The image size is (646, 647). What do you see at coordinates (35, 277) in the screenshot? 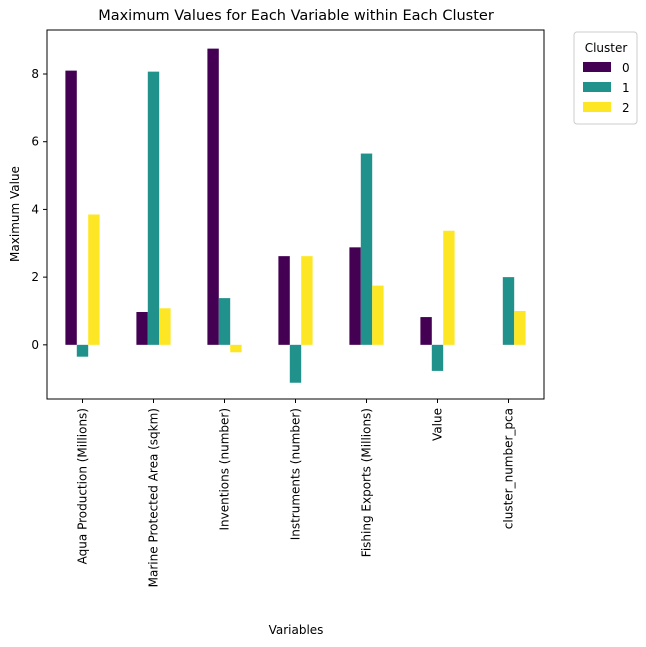
I see `y-tick-label: 2` at bounding box center [35, 277].